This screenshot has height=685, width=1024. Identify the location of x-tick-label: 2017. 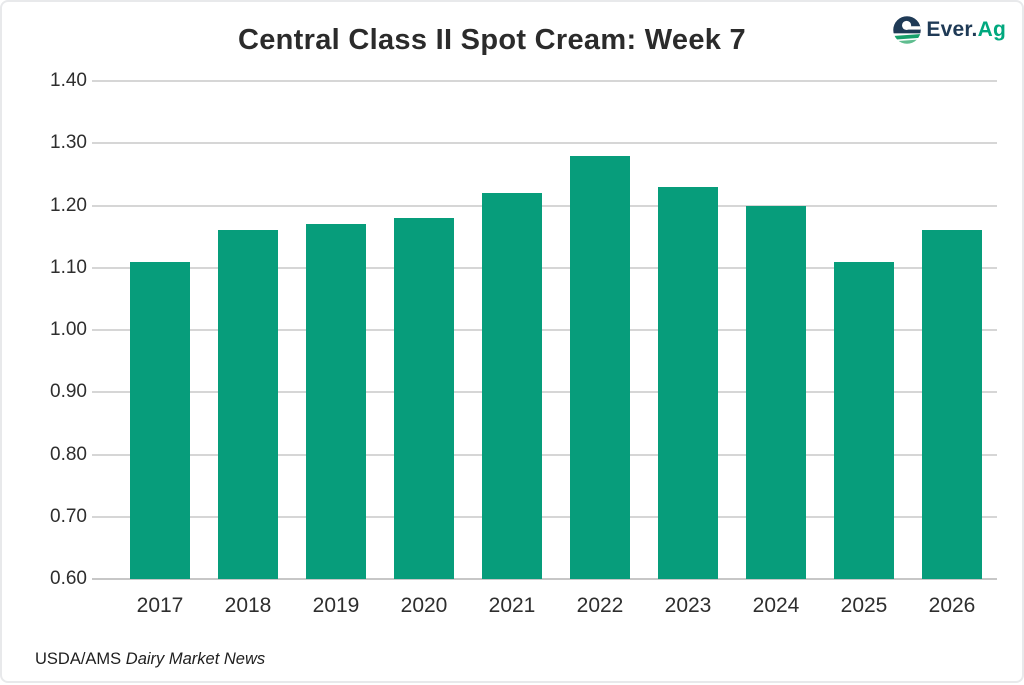
(160, 605).